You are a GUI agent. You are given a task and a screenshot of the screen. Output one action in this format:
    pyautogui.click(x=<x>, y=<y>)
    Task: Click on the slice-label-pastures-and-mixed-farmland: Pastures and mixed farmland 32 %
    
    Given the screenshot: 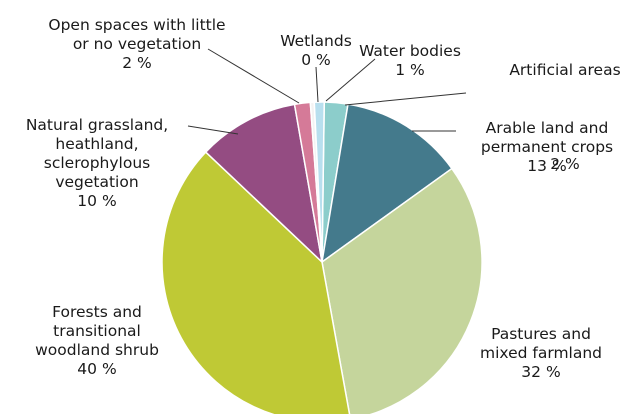 What is the action you would take?
    pyautogui.click(x=541, y=353)
    